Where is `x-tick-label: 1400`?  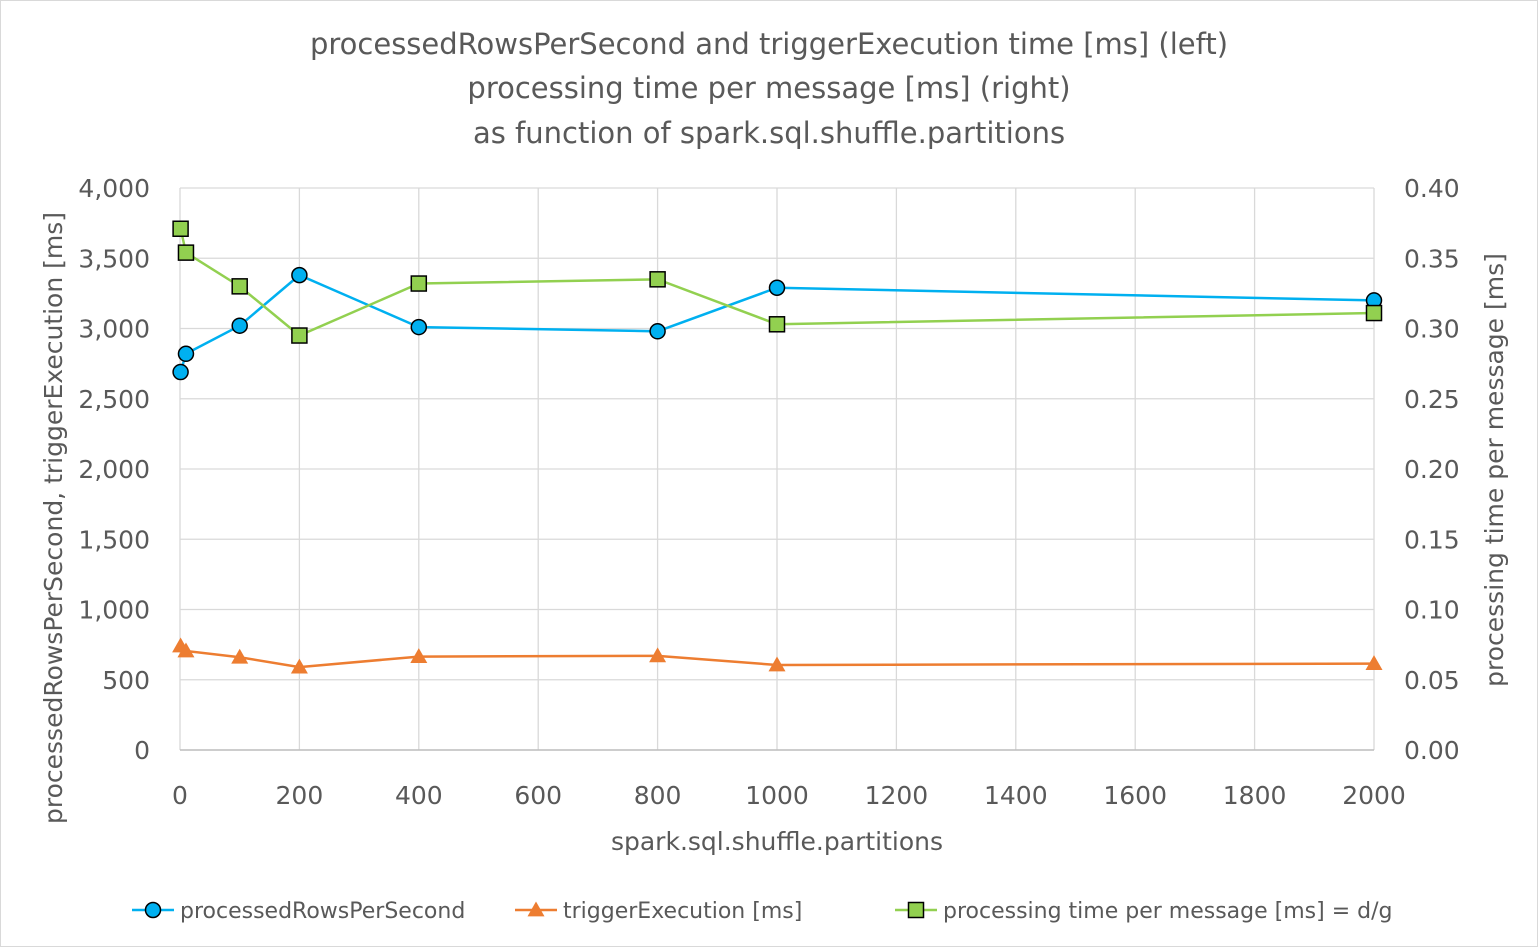
x-tick-label: 1400 is located at coordinates (1016, 795).